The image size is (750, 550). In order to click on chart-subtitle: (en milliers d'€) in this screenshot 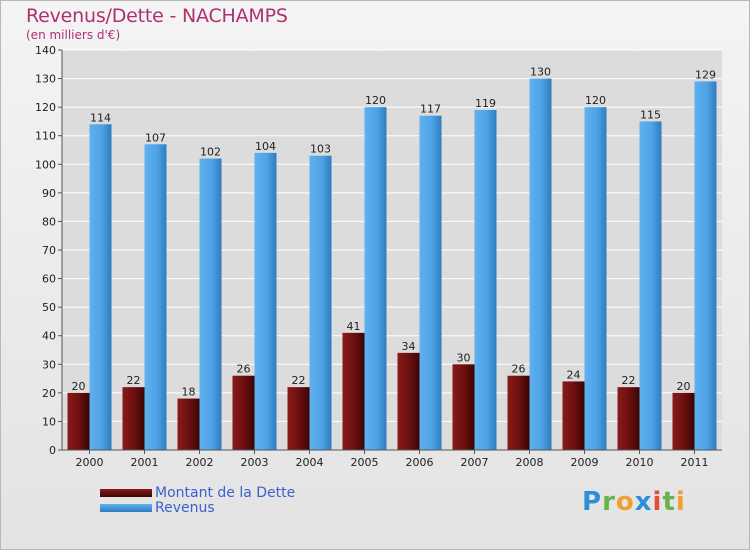, I will do `click(73, 35)`.